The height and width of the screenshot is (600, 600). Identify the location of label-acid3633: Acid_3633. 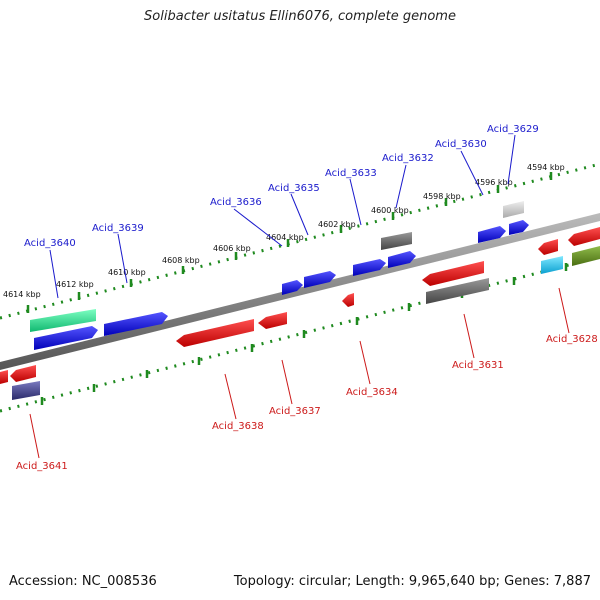
(351, 173).